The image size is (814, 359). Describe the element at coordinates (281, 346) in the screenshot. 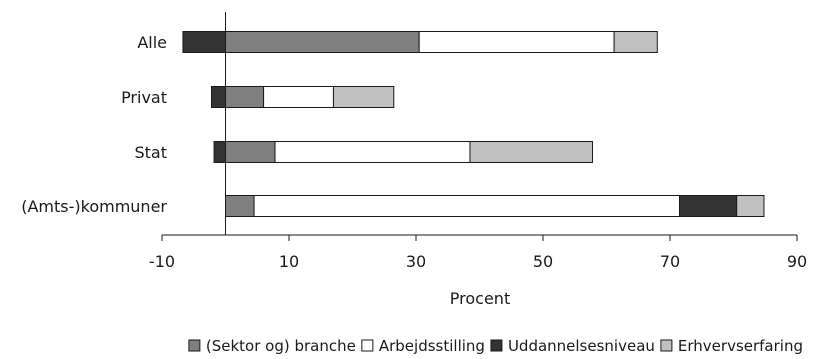

I see `legend-label-sektor-og-branche: (Sektor og) branche` at that location.